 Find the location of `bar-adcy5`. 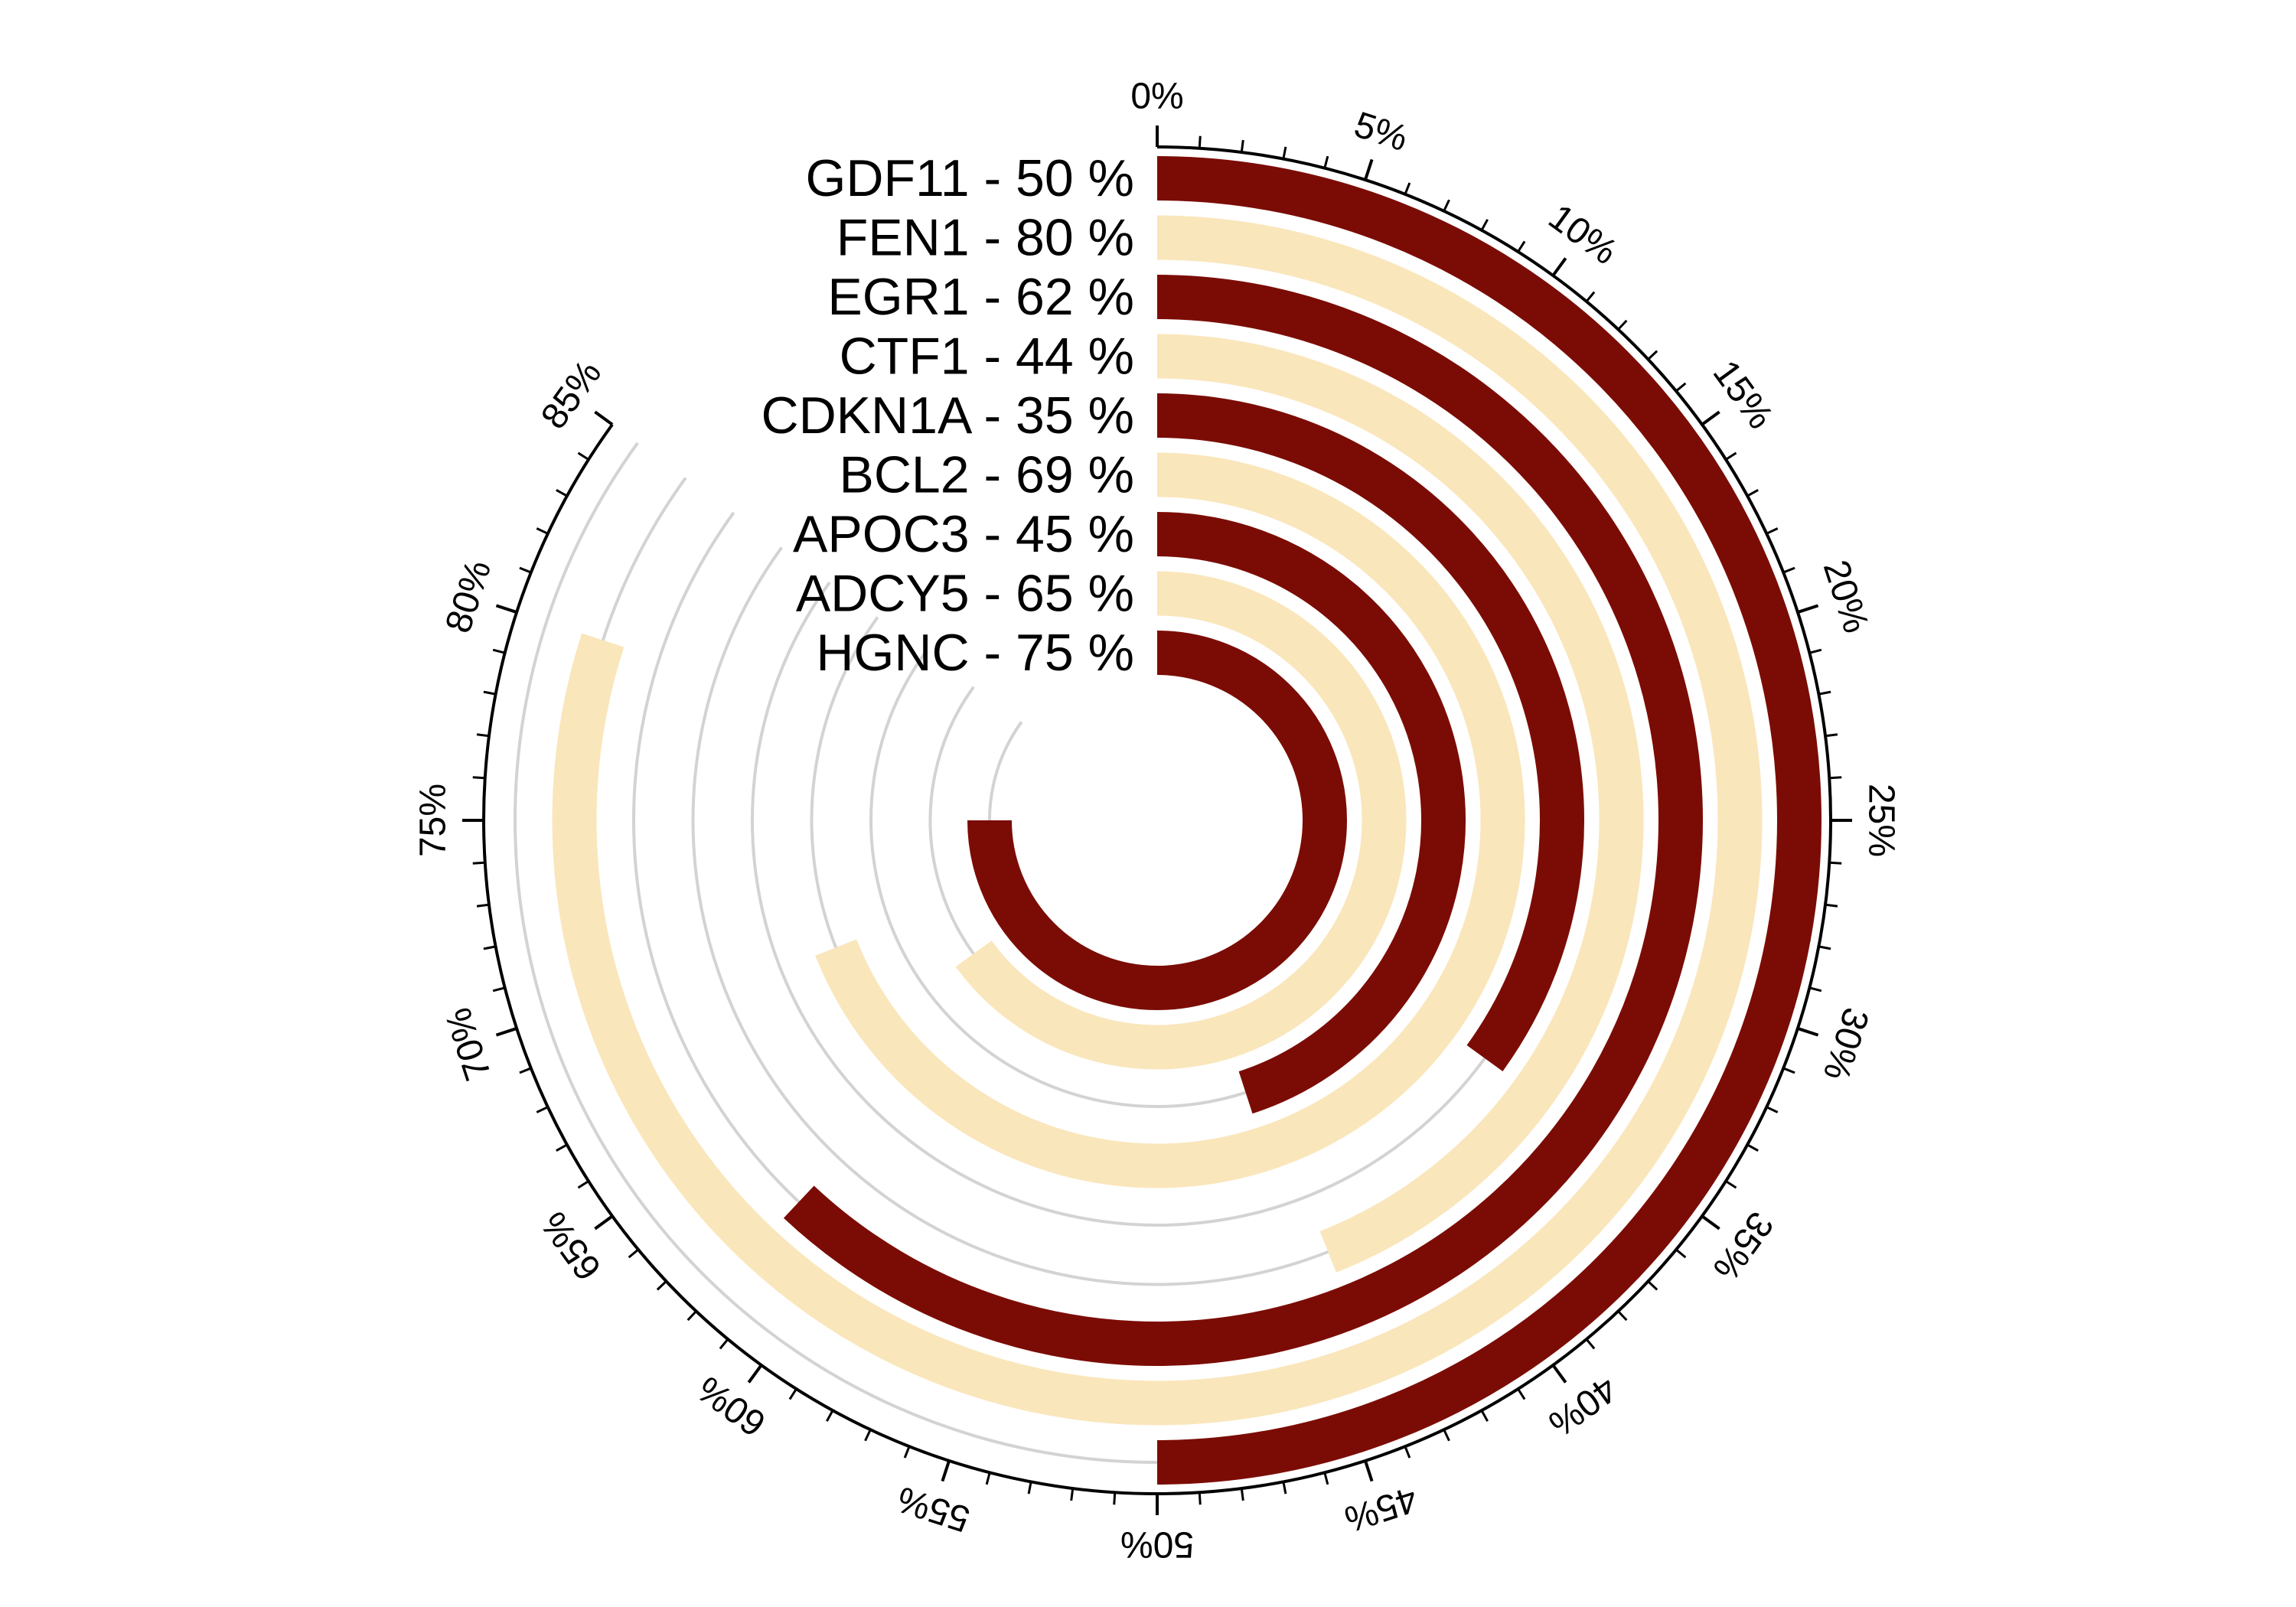

bar-adcy5 is located at coordinates (1181, 820).